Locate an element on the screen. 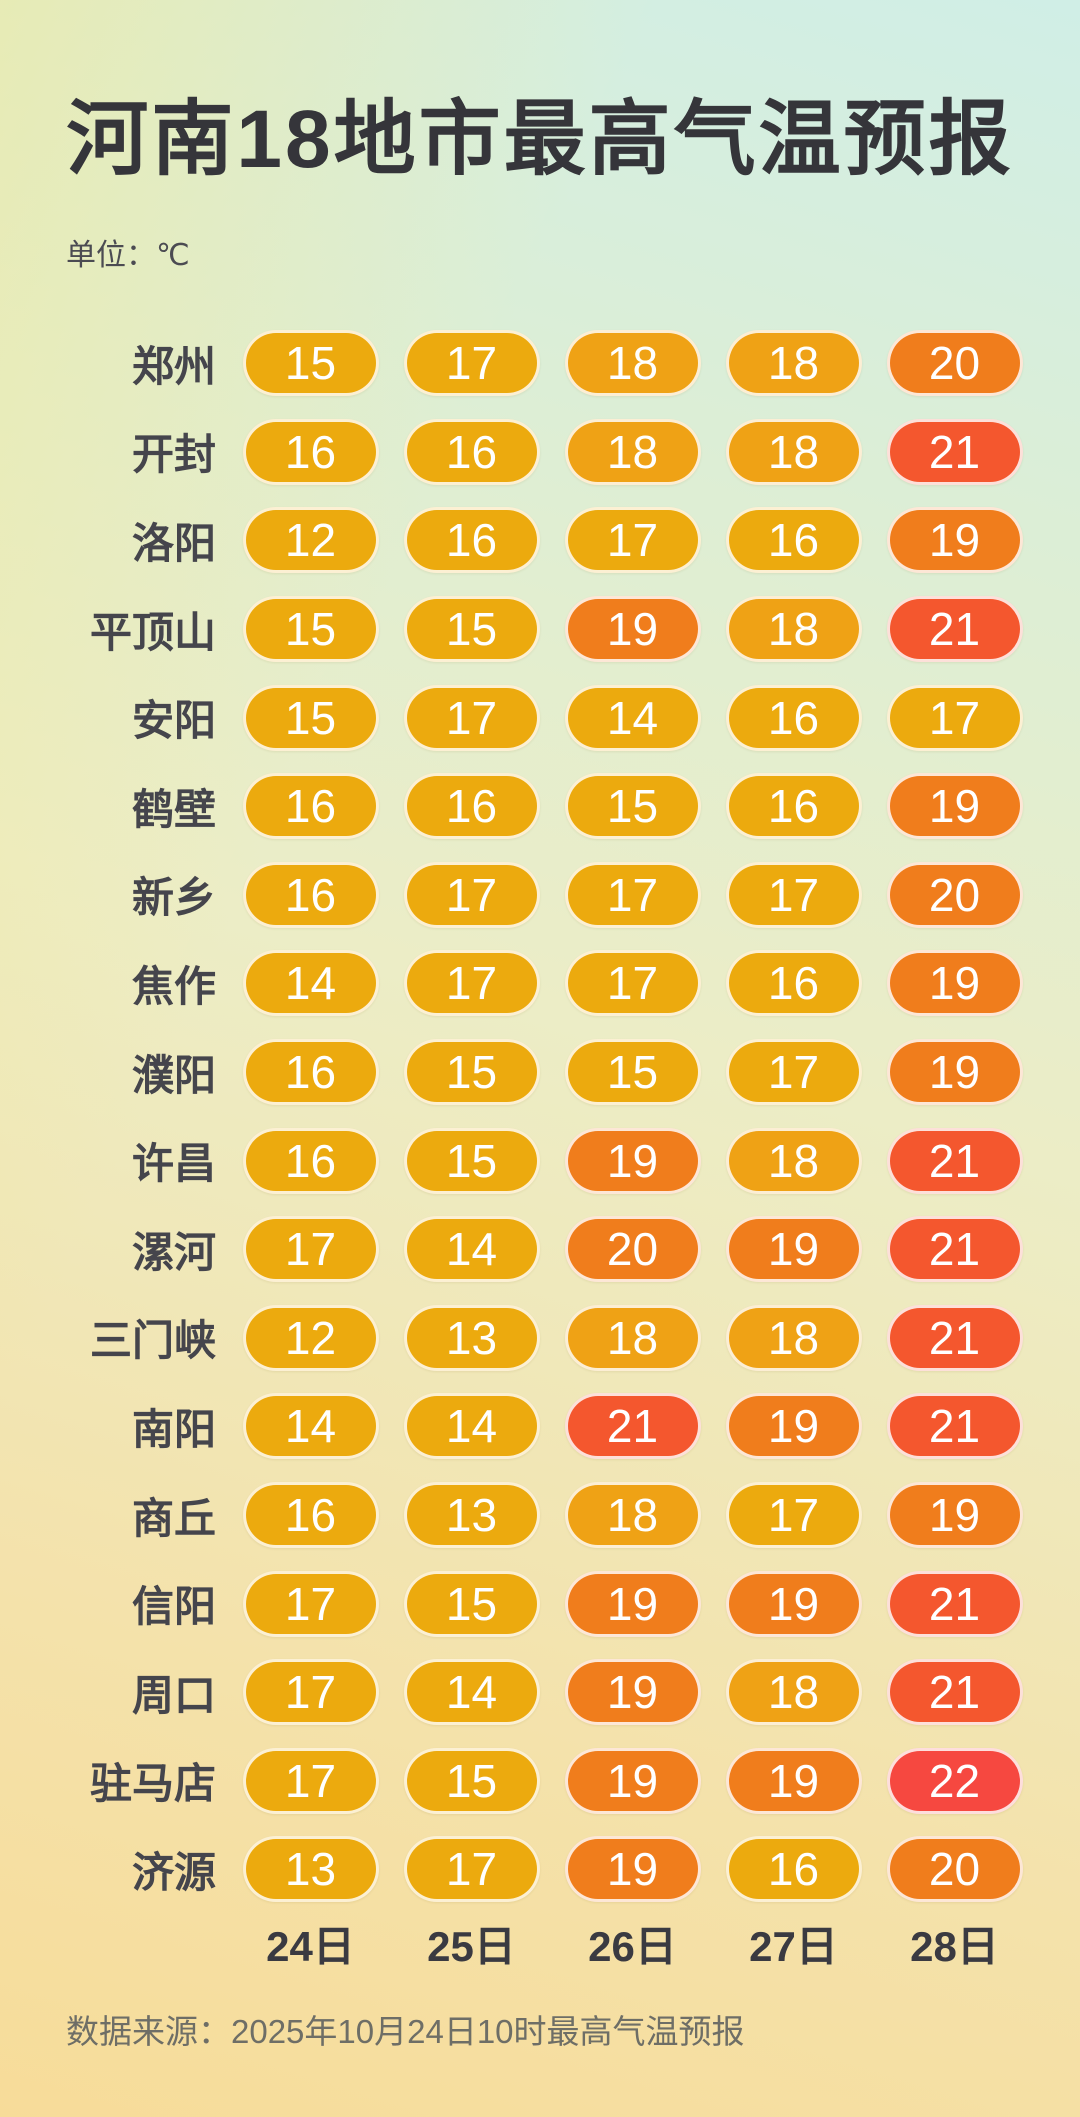  city-label: 驻马店 is located at coordinates (152, 1784).